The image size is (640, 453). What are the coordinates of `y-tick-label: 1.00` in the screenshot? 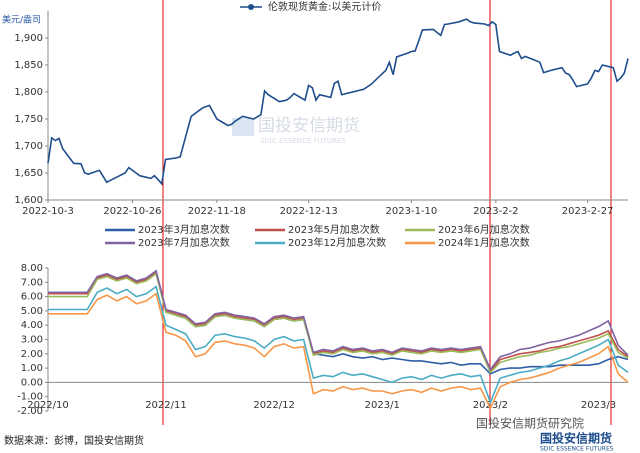 It's located at (32, 368).